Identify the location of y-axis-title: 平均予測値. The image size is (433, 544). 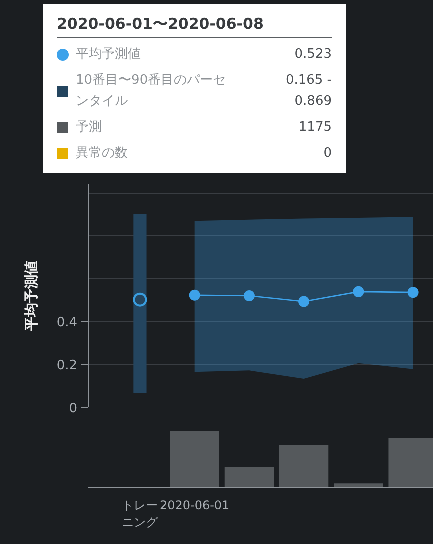
(32, 296).